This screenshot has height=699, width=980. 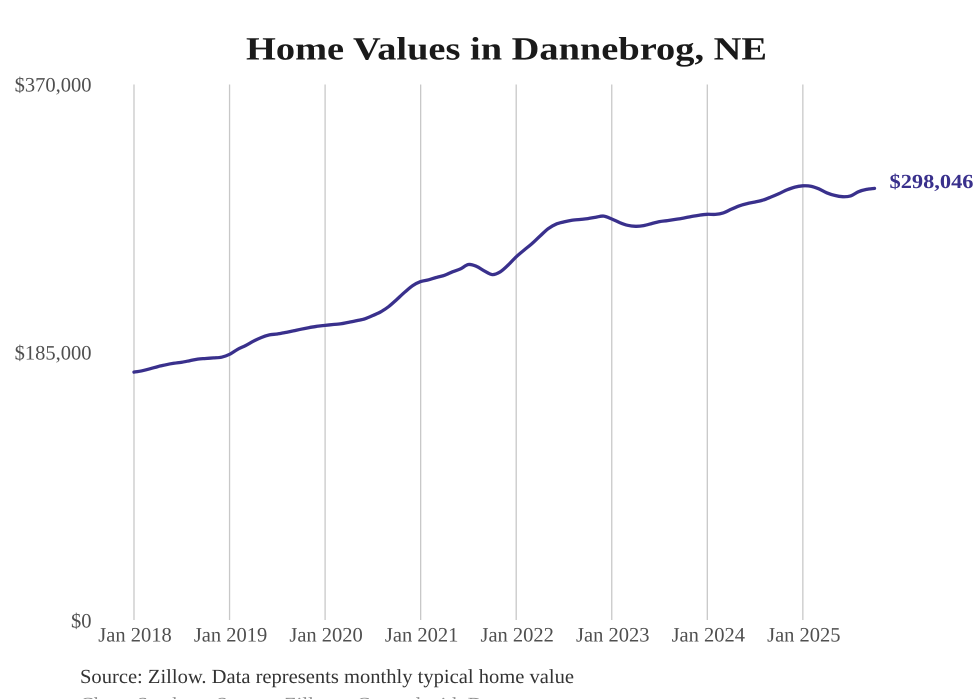 I want to click on svg-text: Jan 2021, so click(x=421, y=636).